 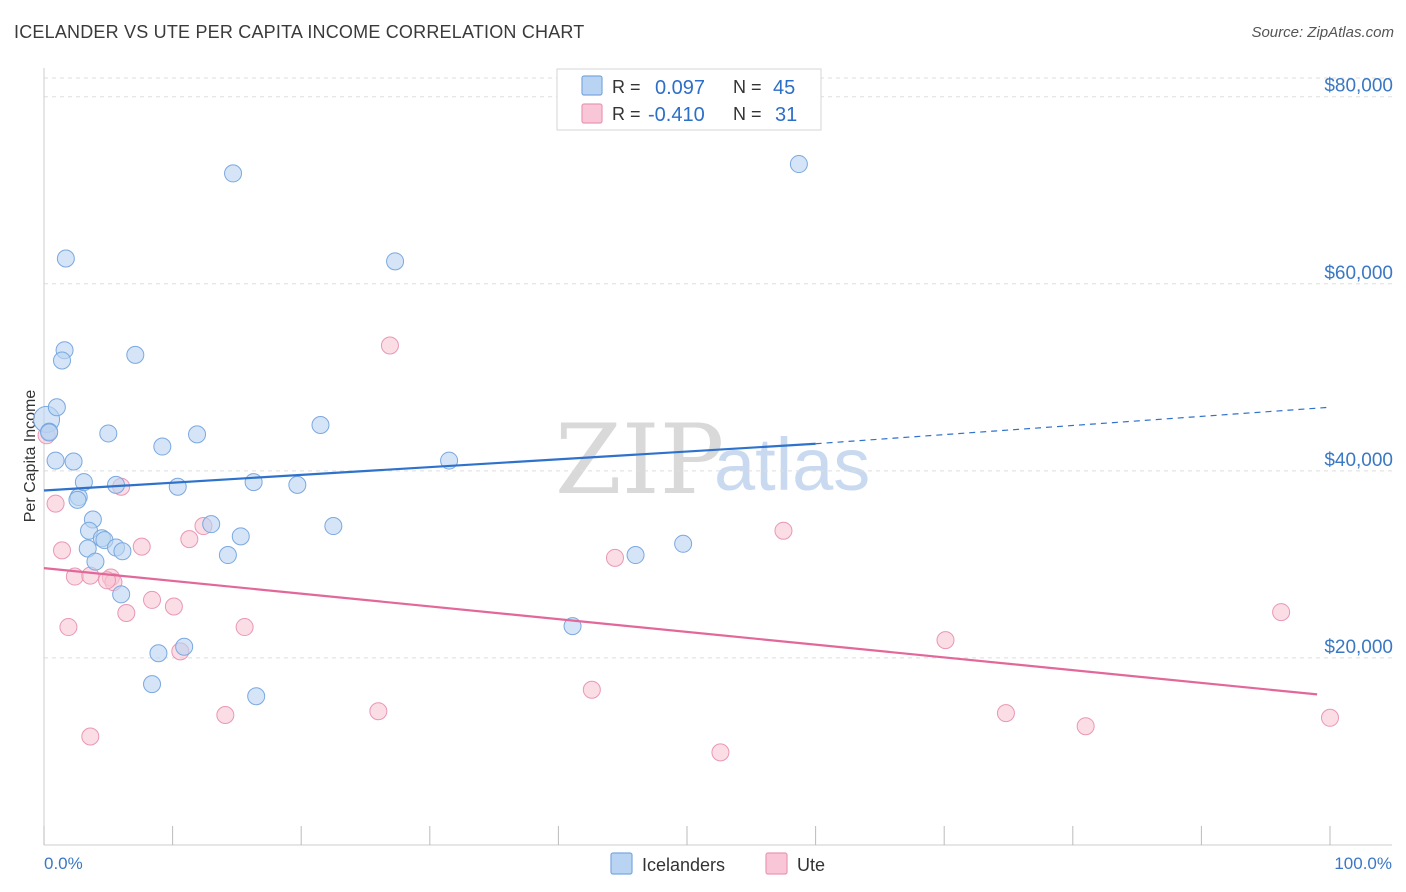 I want to click on icelanders-trend-extension, so click(x=1073, y=425).